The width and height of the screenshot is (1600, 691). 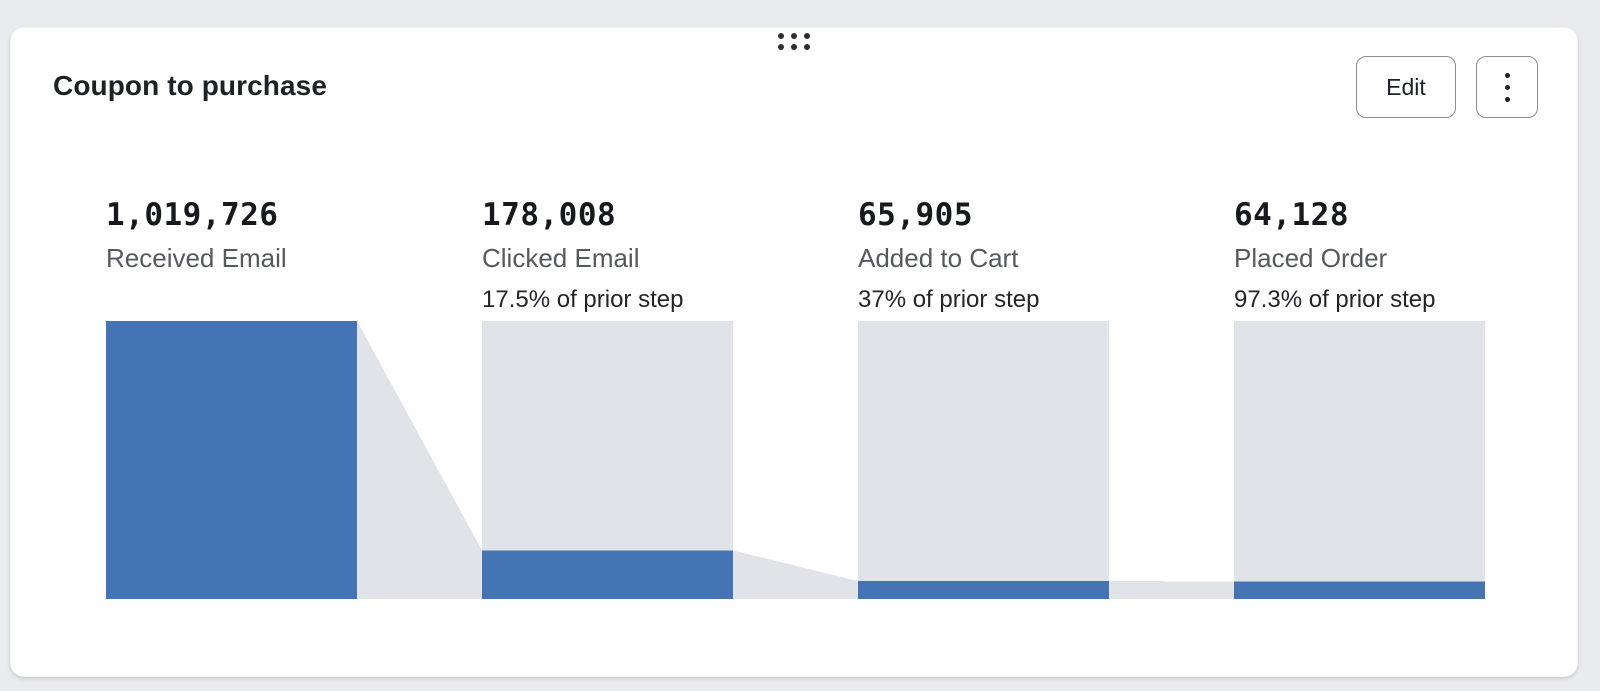 I want to click on step-value: 64,128, so click(x=1291, y=215).